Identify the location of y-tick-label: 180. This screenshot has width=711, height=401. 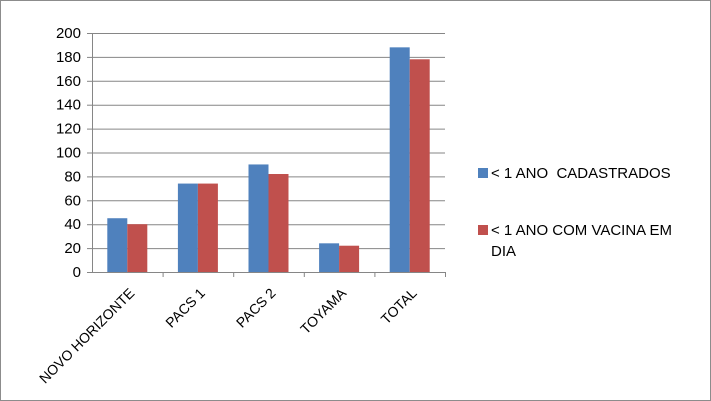
(68, 57).